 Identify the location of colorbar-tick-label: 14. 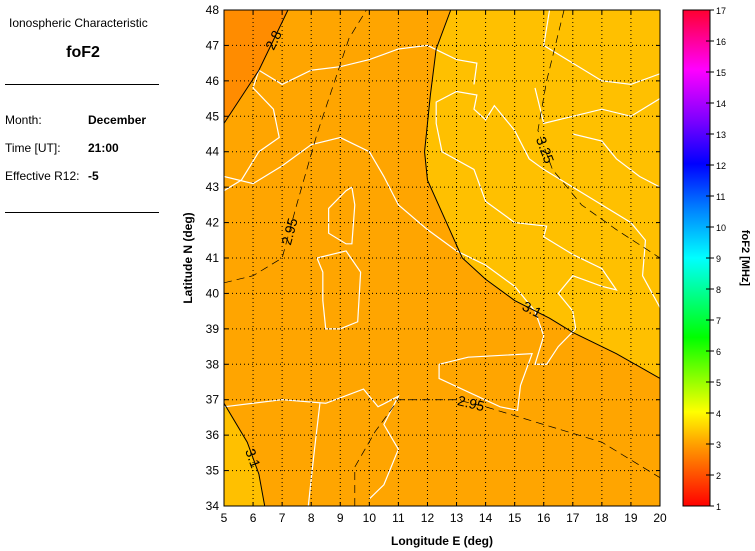
(721, 104).